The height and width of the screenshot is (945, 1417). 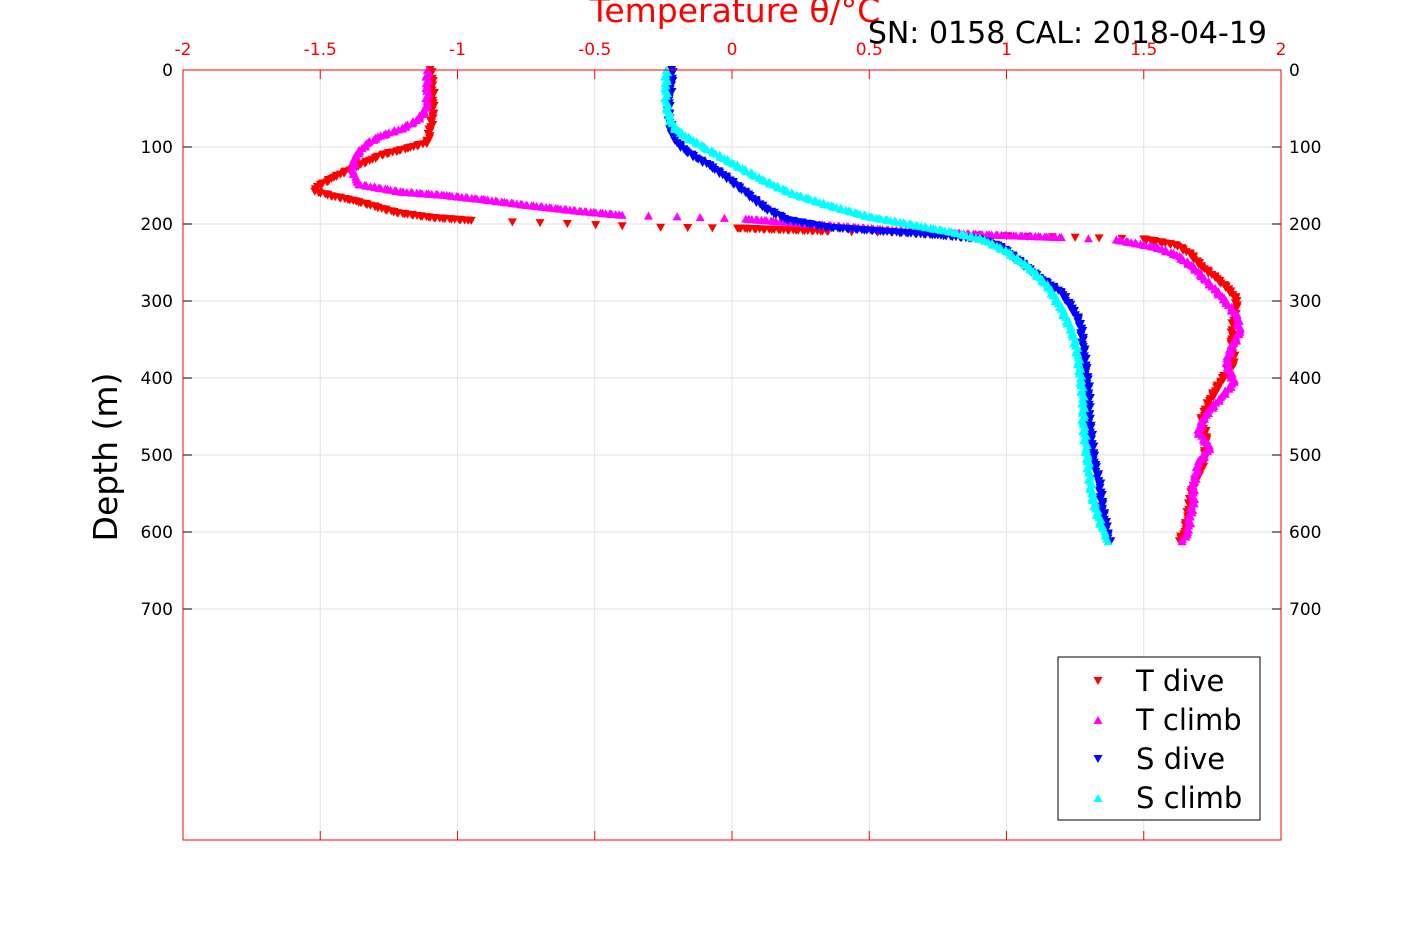 What do you see at coordinates (1179, 681) in the screenshot?
I see `legend-label: T dive` at bounding box center [1179, 681].